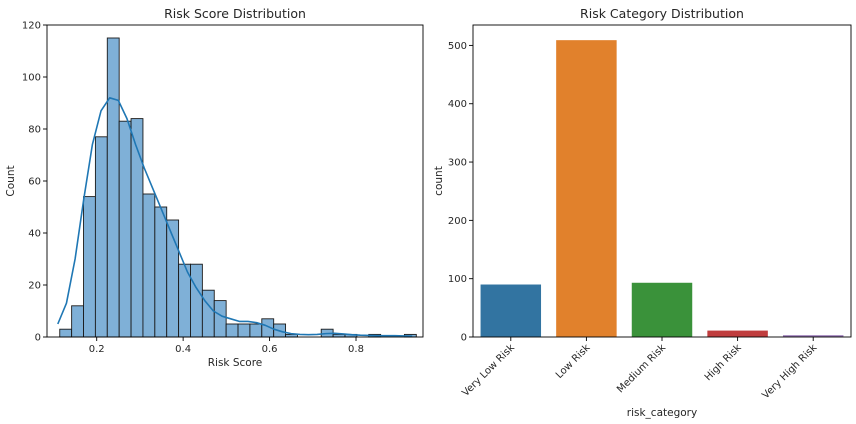  Describe the element at coordinates (573, 361) in the screenshot. I see `x-tick-label: Low Risk` at that location.